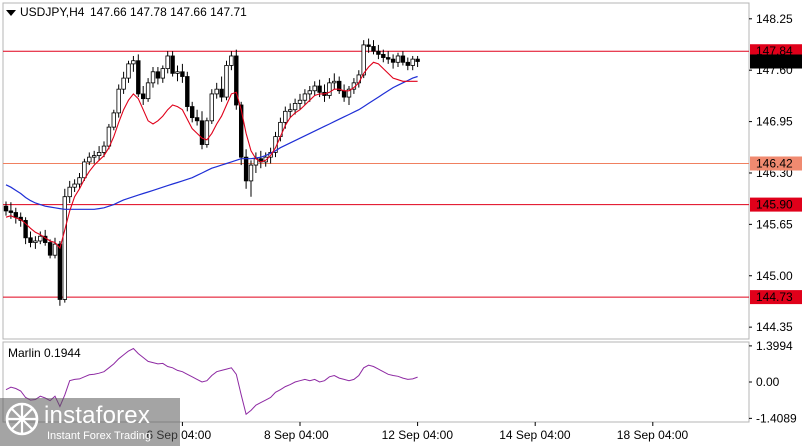 The image size is (807, 446). I want to click on current-price-label-bg, so click(776, 61).